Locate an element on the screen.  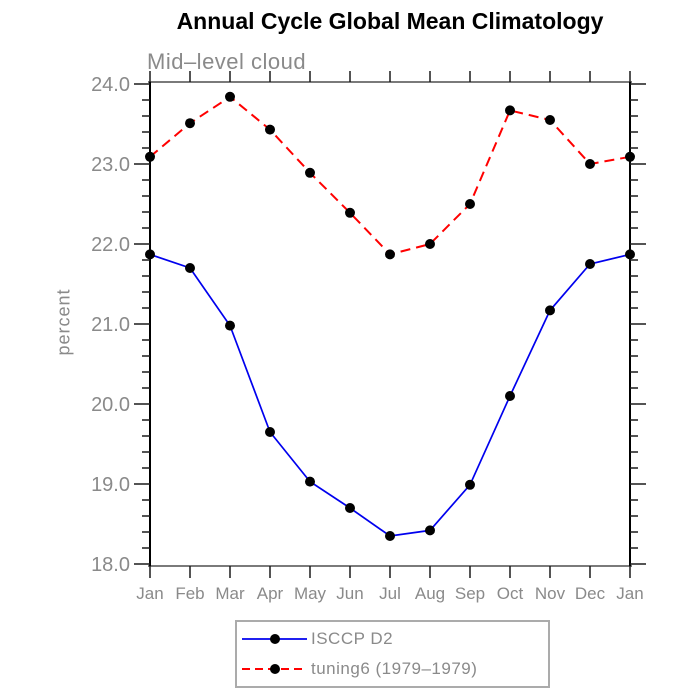
y-tick-label: 18.0 is located at coordinates (110, 565).